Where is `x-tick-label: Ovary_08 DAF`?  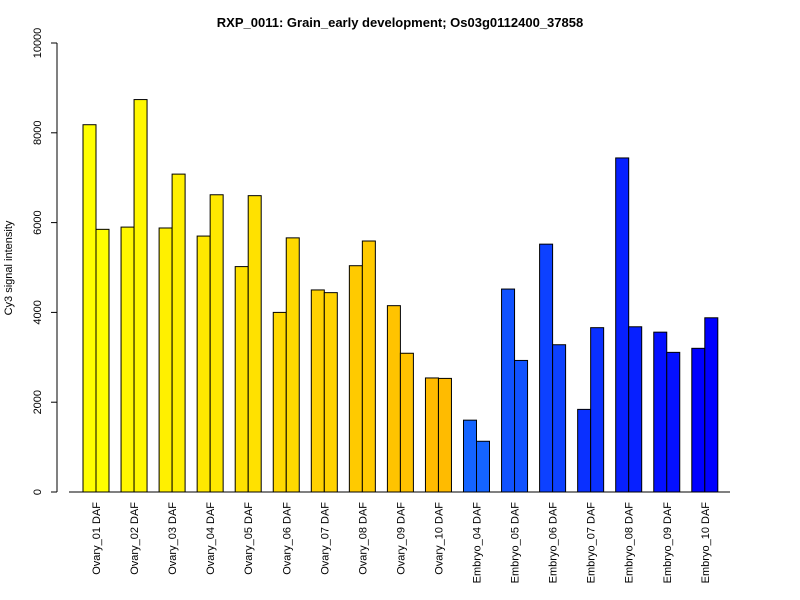 x-tick-label: Ovary_08 DAF is located at coordinates (363, 538).